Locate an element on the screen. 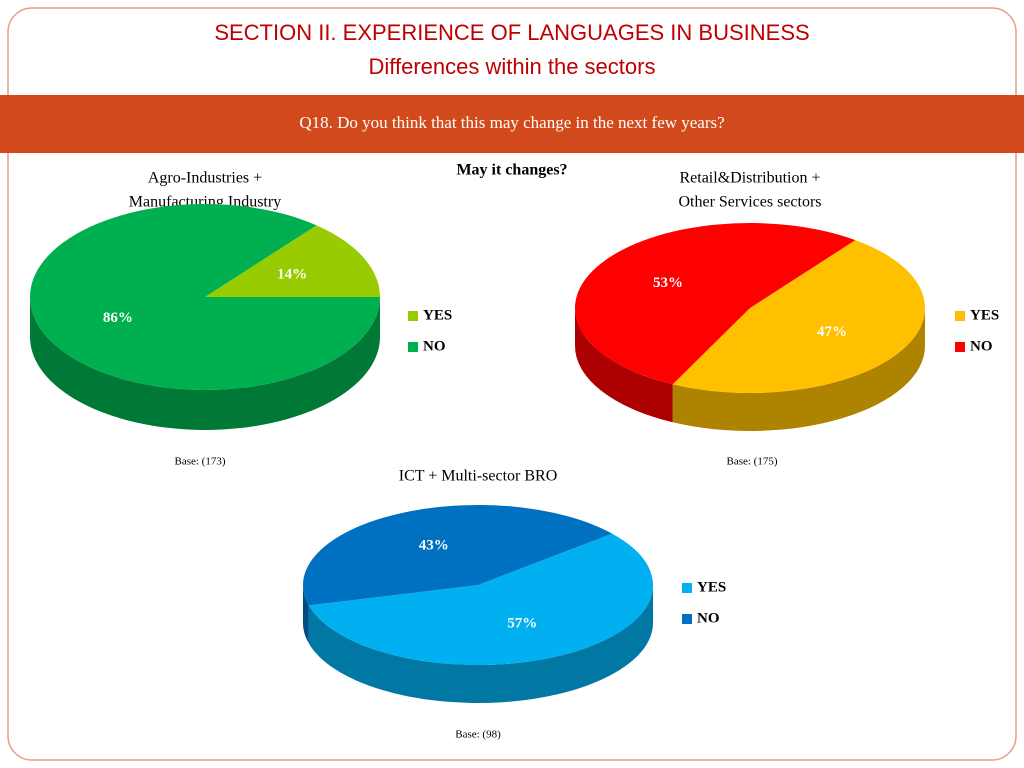 The image size is (1024, 768). slide-subtitle: Differences within the sectors is located at coordinates (512, 66).